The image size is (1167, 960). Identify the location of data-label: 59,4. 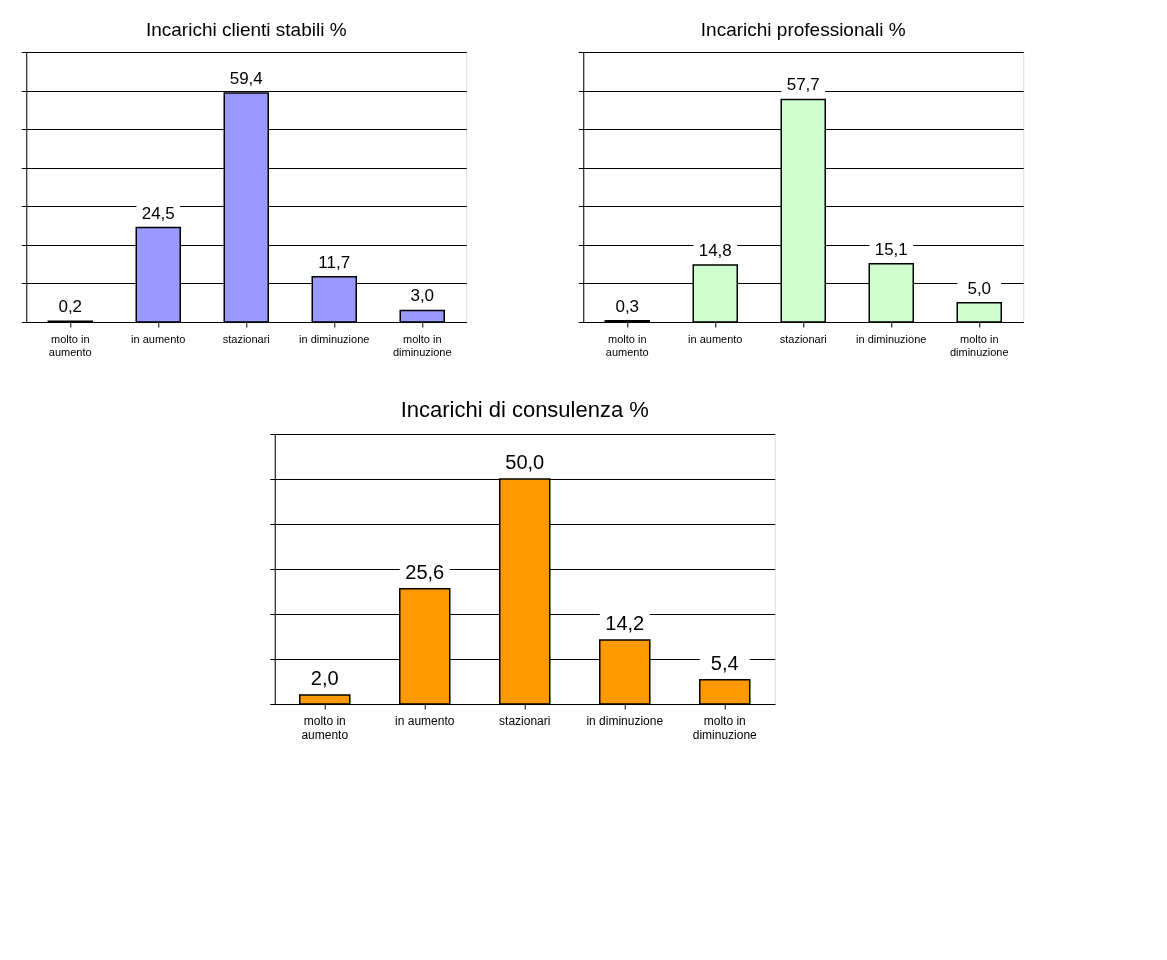
(246, 78).